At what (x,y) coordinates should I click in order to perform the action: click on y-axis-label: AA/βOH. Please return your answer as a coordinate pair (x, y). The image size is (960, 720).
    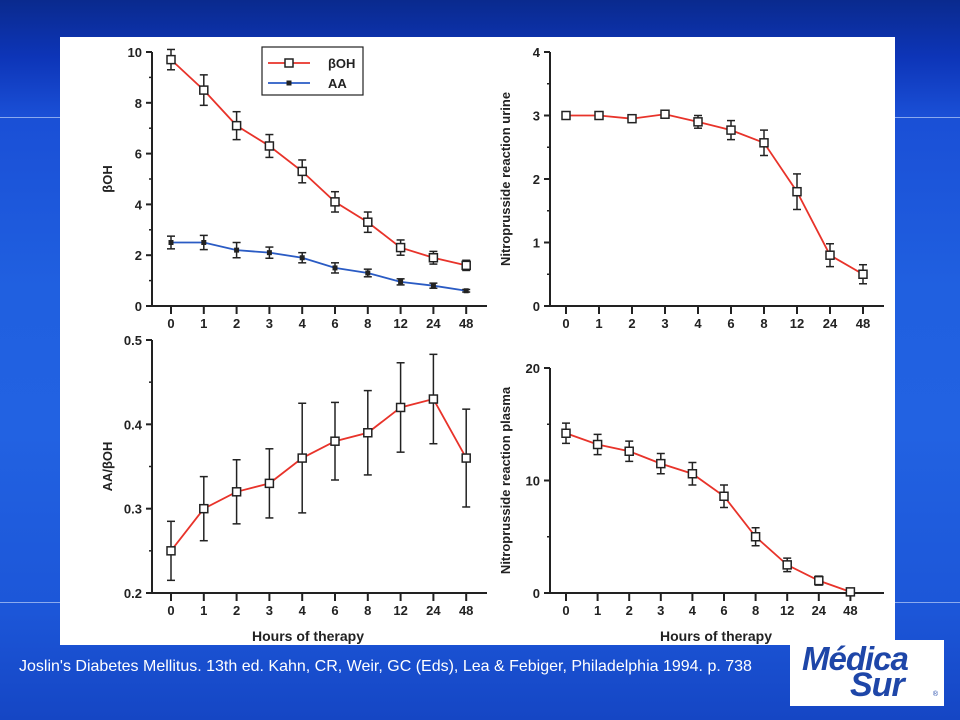
    Looking at the image, I should click on (107, 467).